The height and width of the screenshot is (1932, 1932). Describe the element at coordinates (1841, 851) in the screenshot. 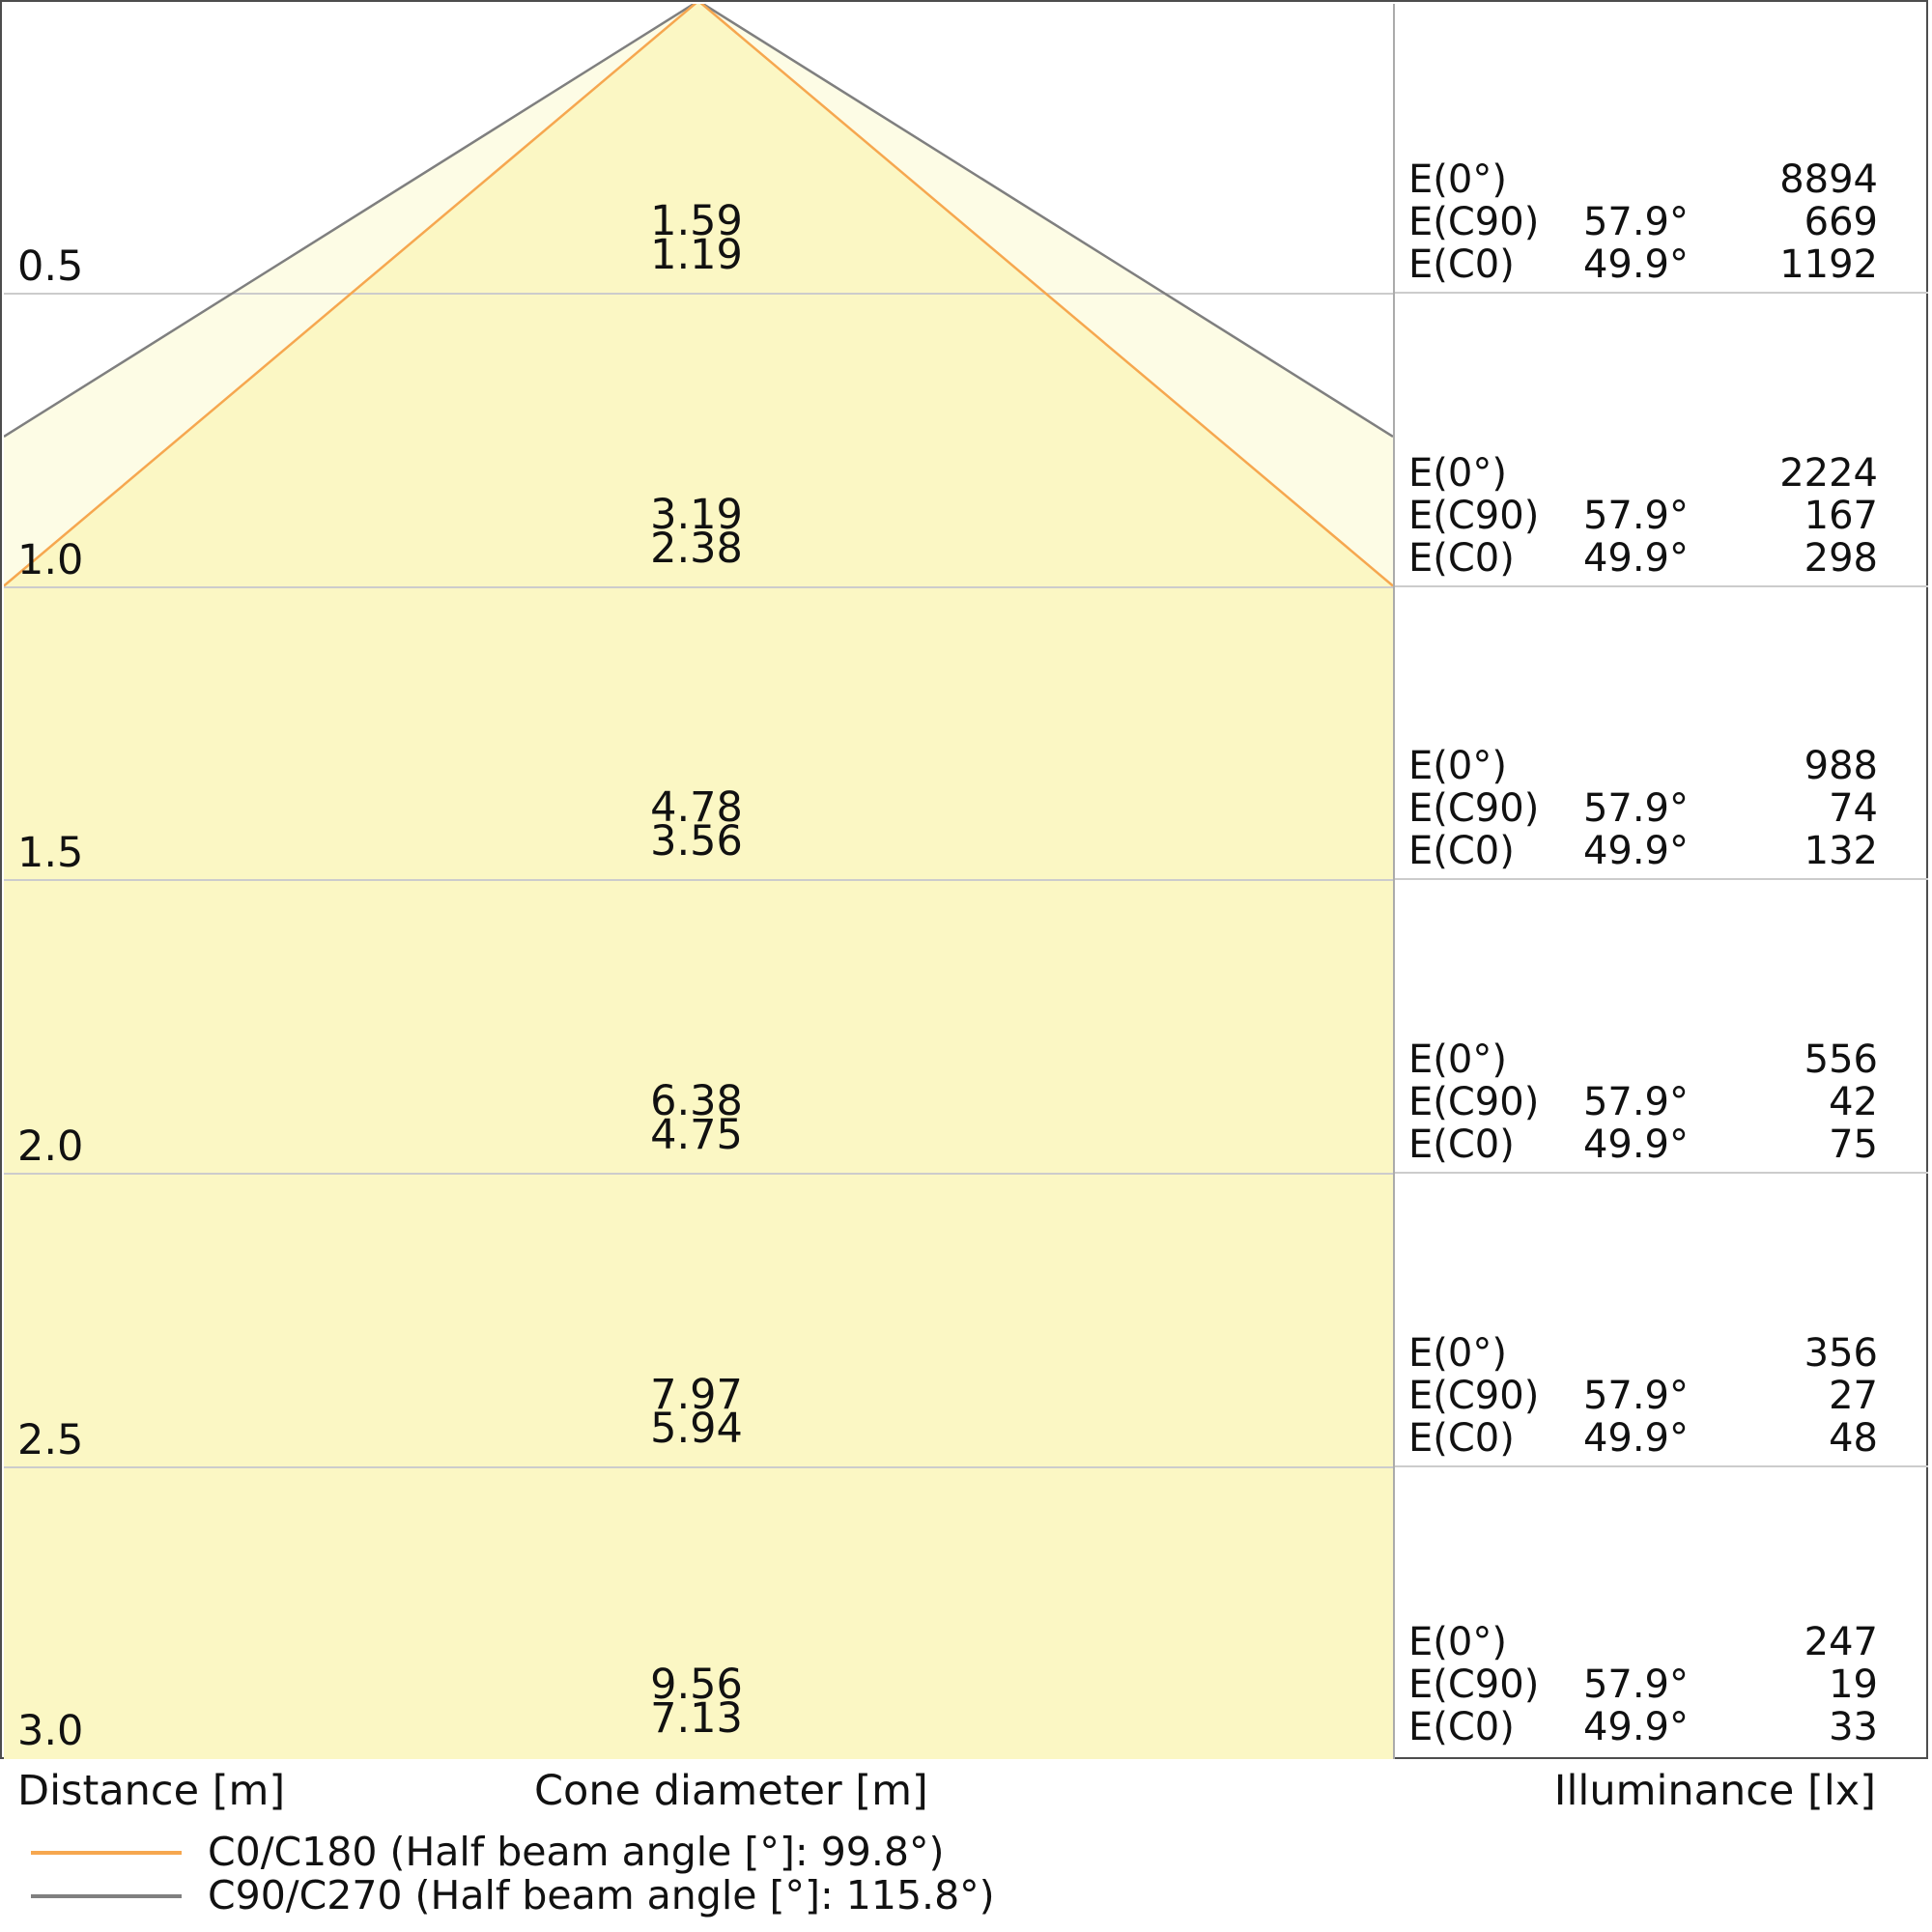

I see `e-value: 132` at that location.